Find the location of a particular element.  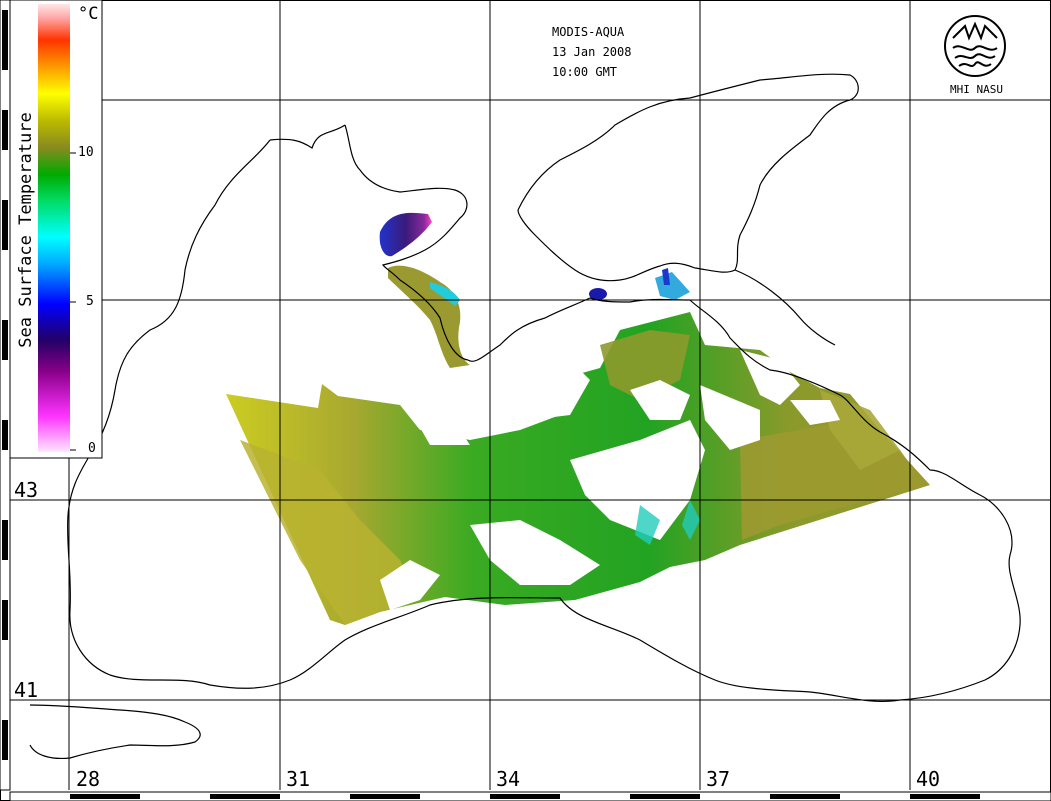

satellite-label: MODIS-AQUA is located at coordinates (588, 32).